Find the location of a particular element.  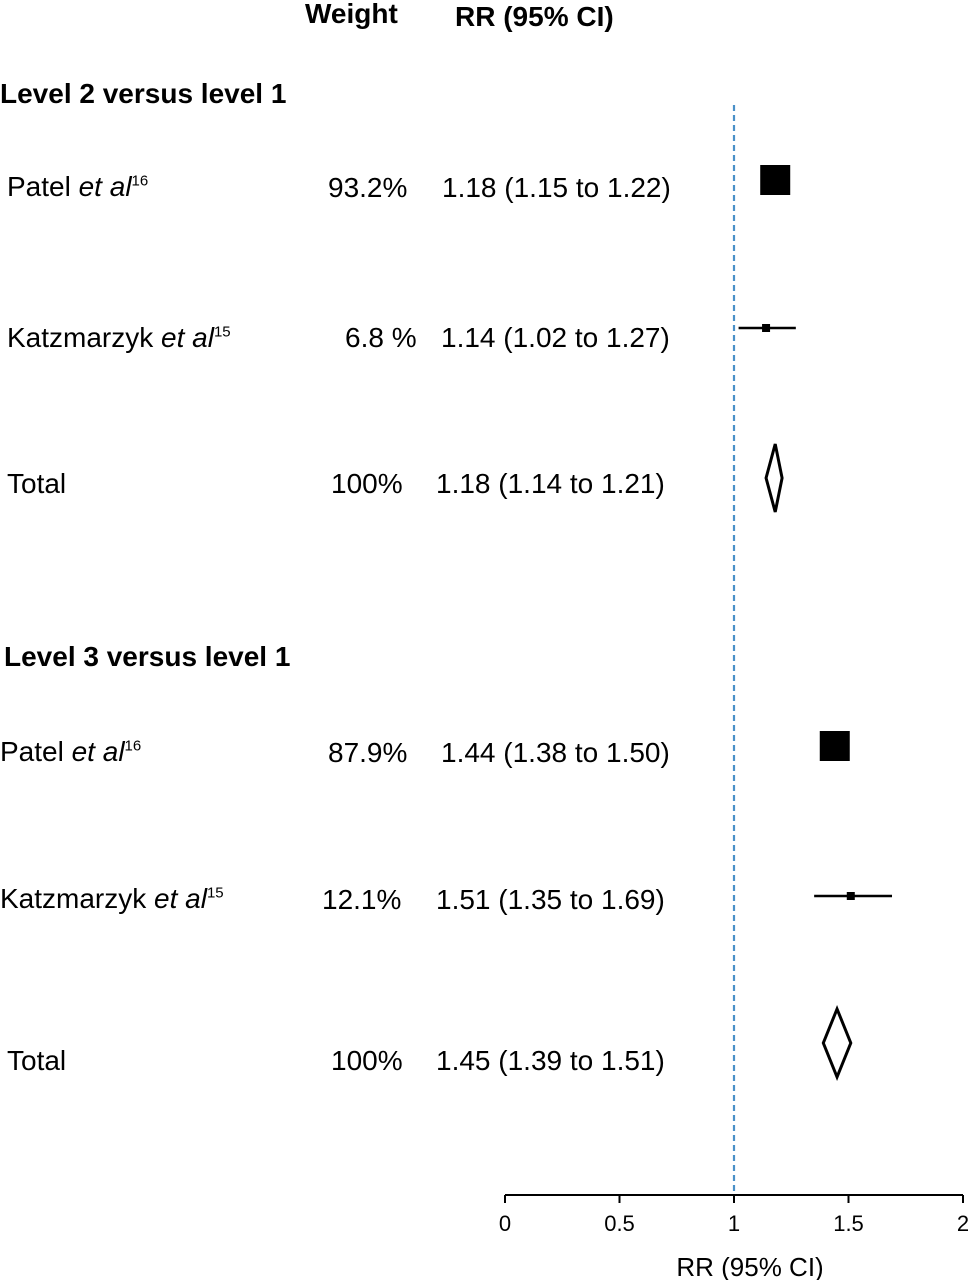

rr-value: 1.18 (1.15 to 1.22) is located at coordinates (556, 187).